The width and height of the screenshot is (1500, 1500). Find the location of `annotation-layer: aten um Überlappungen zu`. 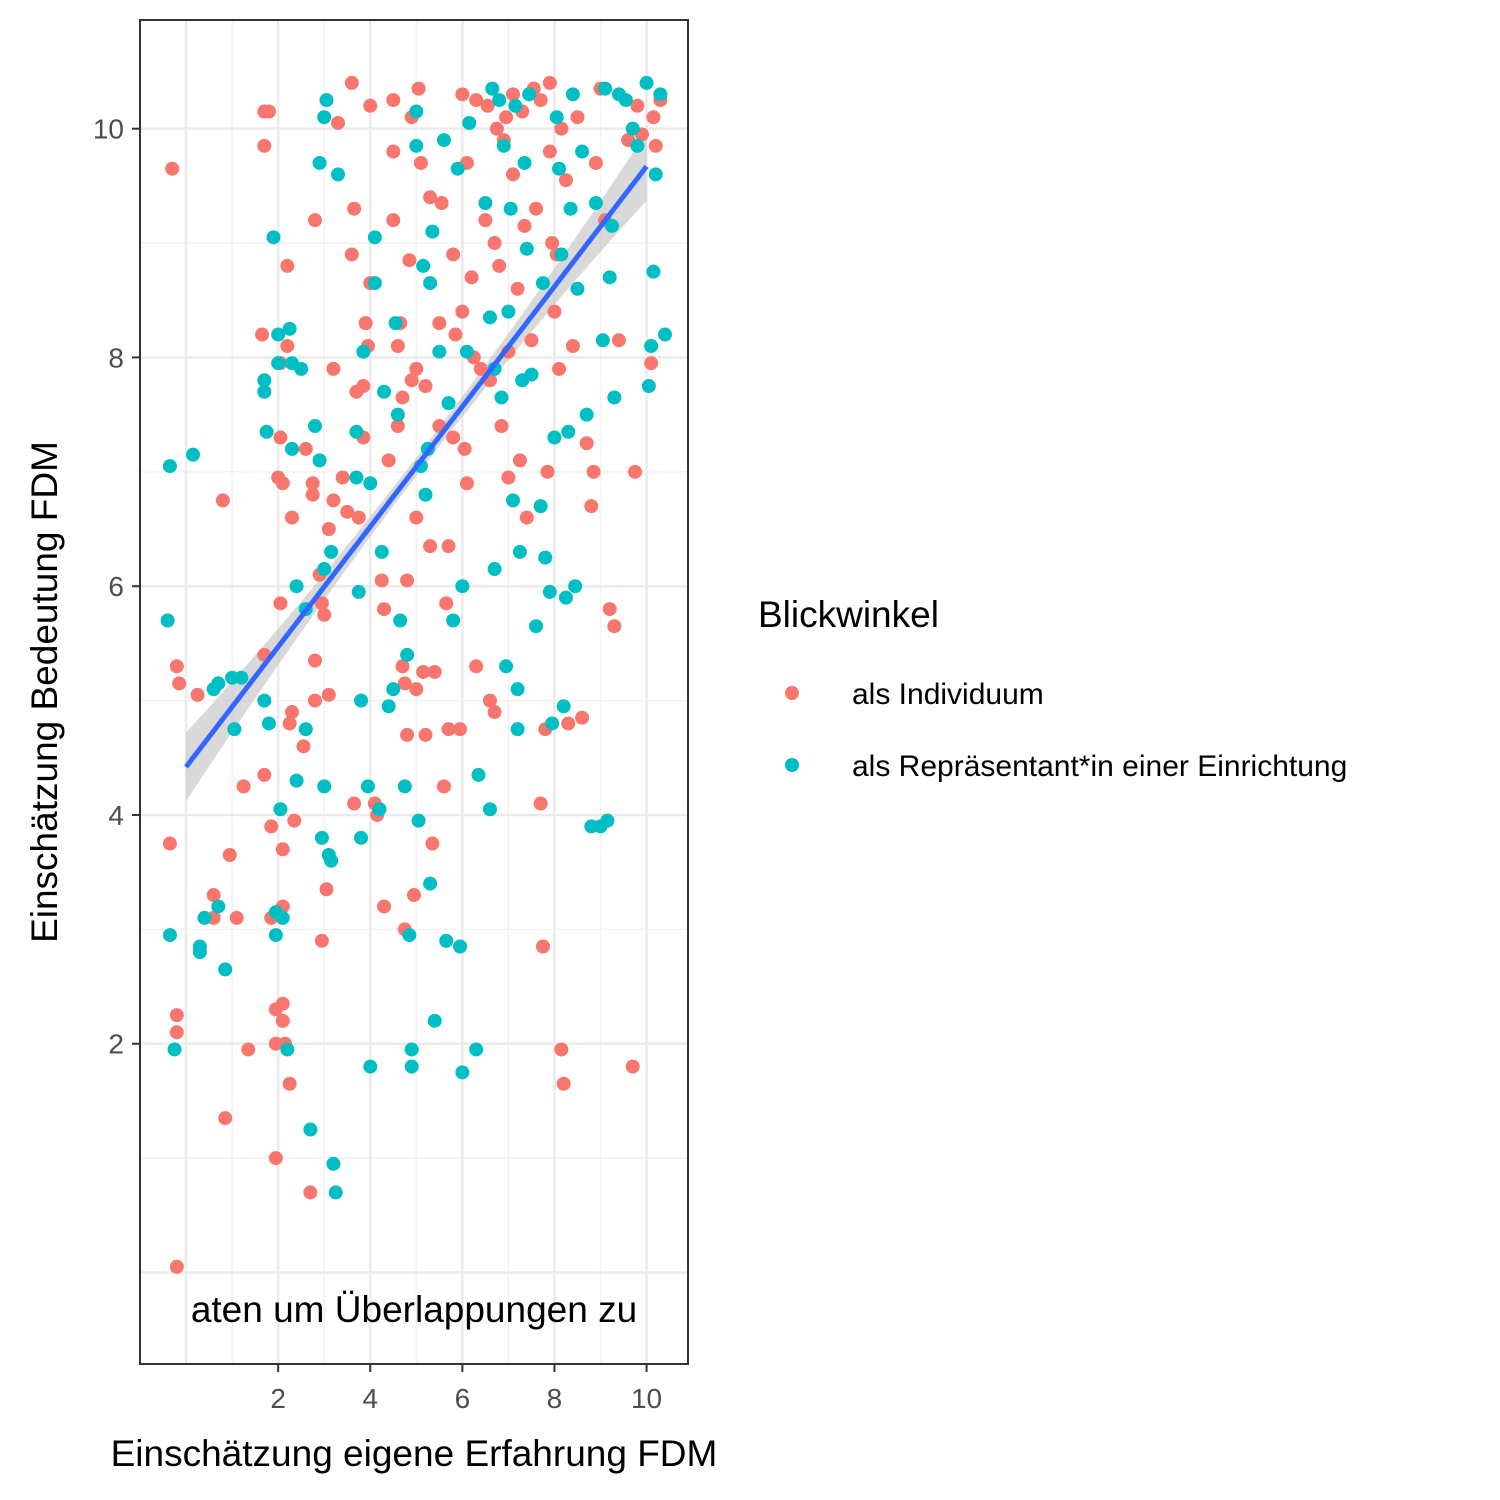

annotation-layer: aten um Überlappungen zu is located at coordinates (414, 1309).